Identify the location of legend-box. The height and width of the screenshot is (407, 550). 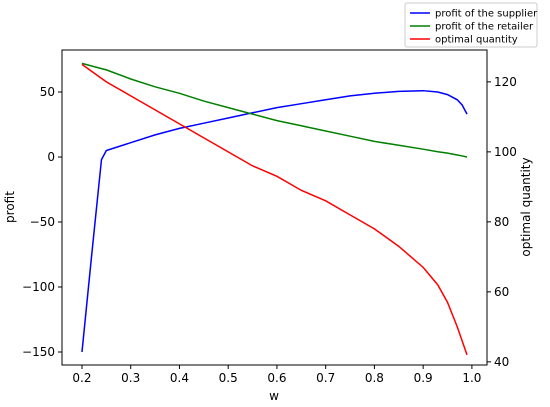
(471, 25).